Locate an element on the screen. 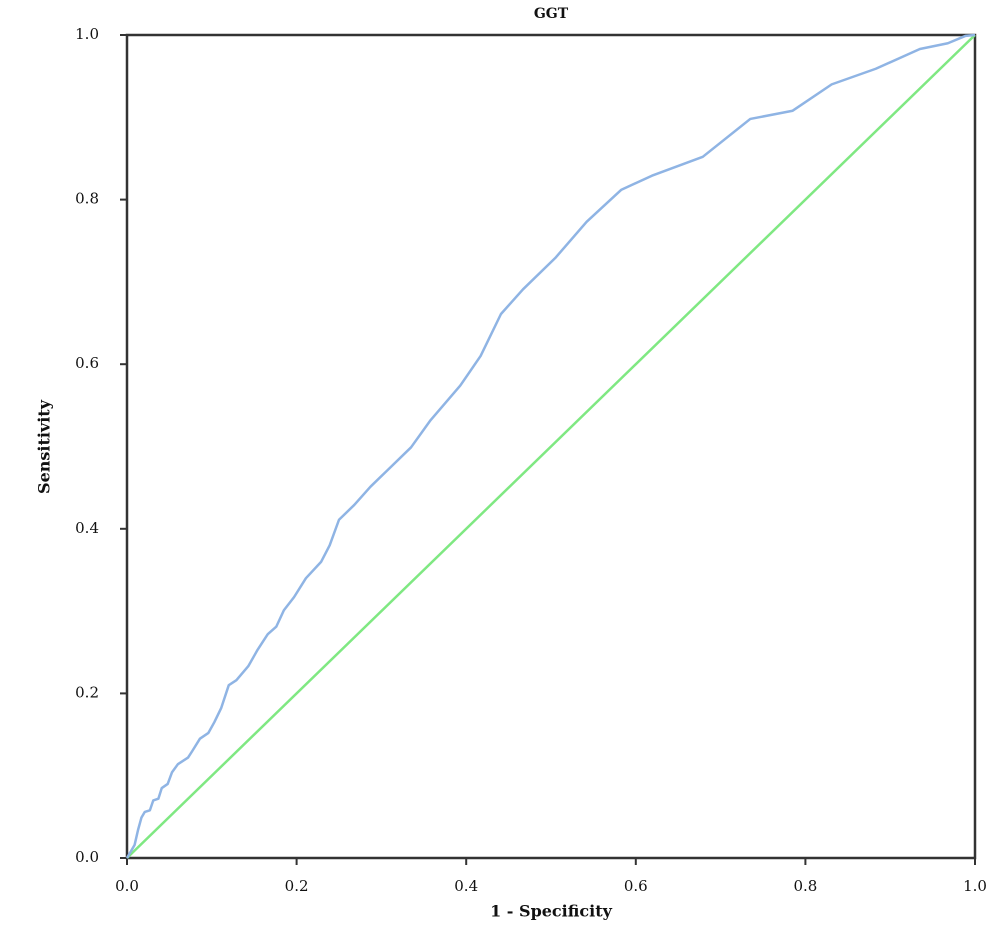  y-tick-label: 0.6 is located at coordinates (87, 363).